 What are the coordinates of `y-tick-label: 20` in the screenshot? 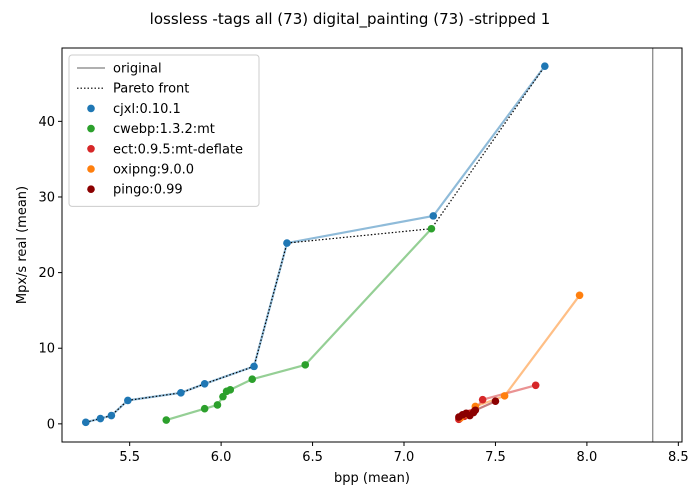 It's located at (46, 273).